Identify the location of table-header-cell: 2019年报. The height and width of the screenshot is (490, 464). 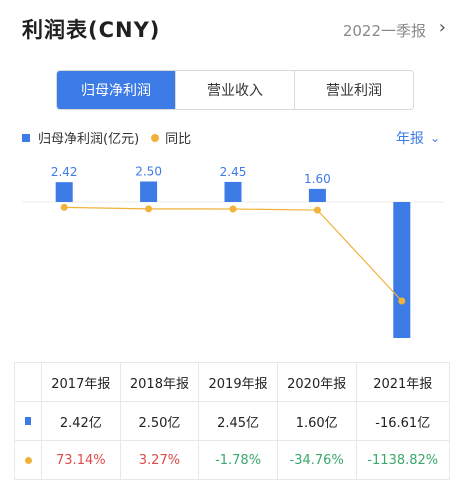
(238, 382).